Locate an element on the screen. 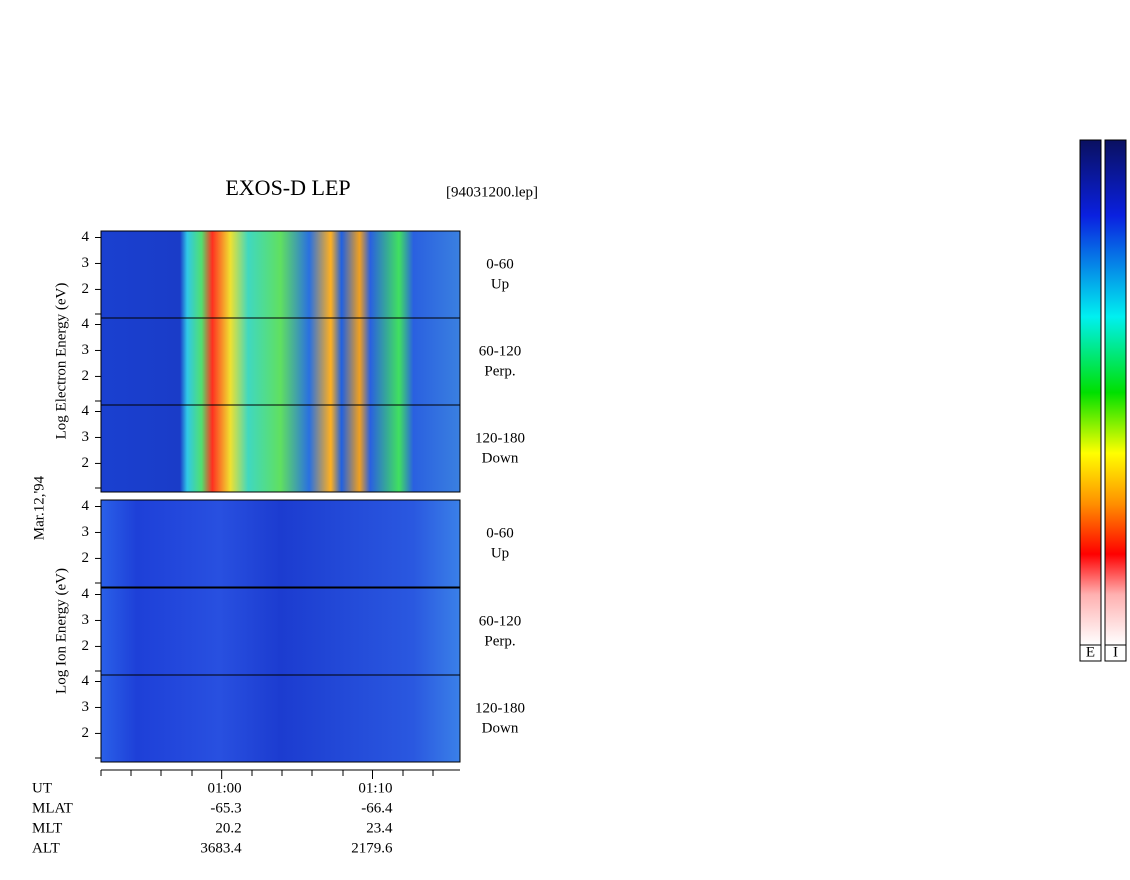 This screenshot has width=1130, height=880. y-axis-label: Log Electron Energy (eV) is located at coordinates (61, 361).